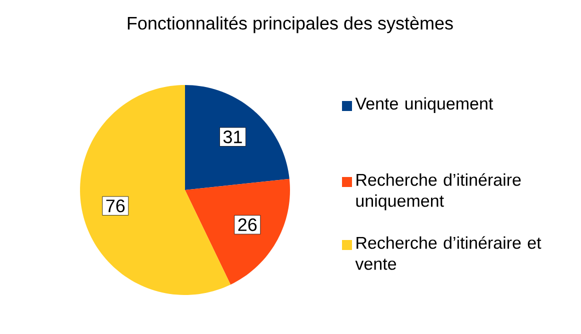  I want to click on data-label: 26, so click(247, 225).